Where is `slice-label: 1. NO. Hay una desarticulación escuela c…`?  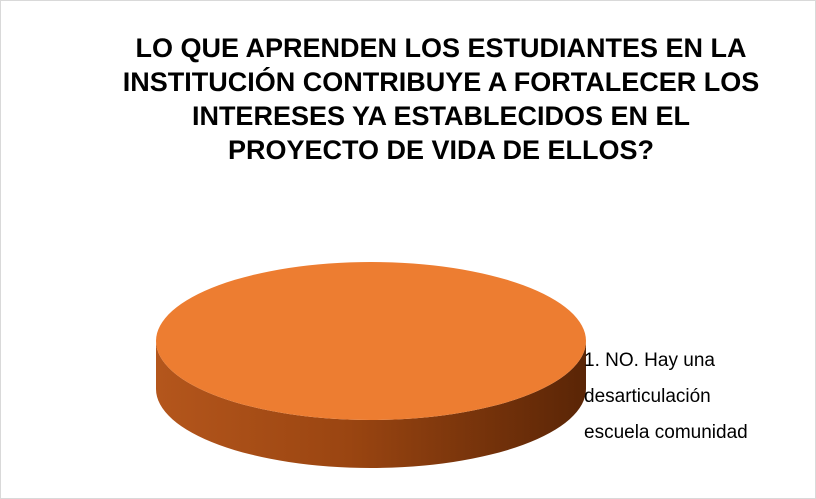
slice-label: 1. NO. Hay una desarticulación escuela c… is located at coordinates (666, 396).